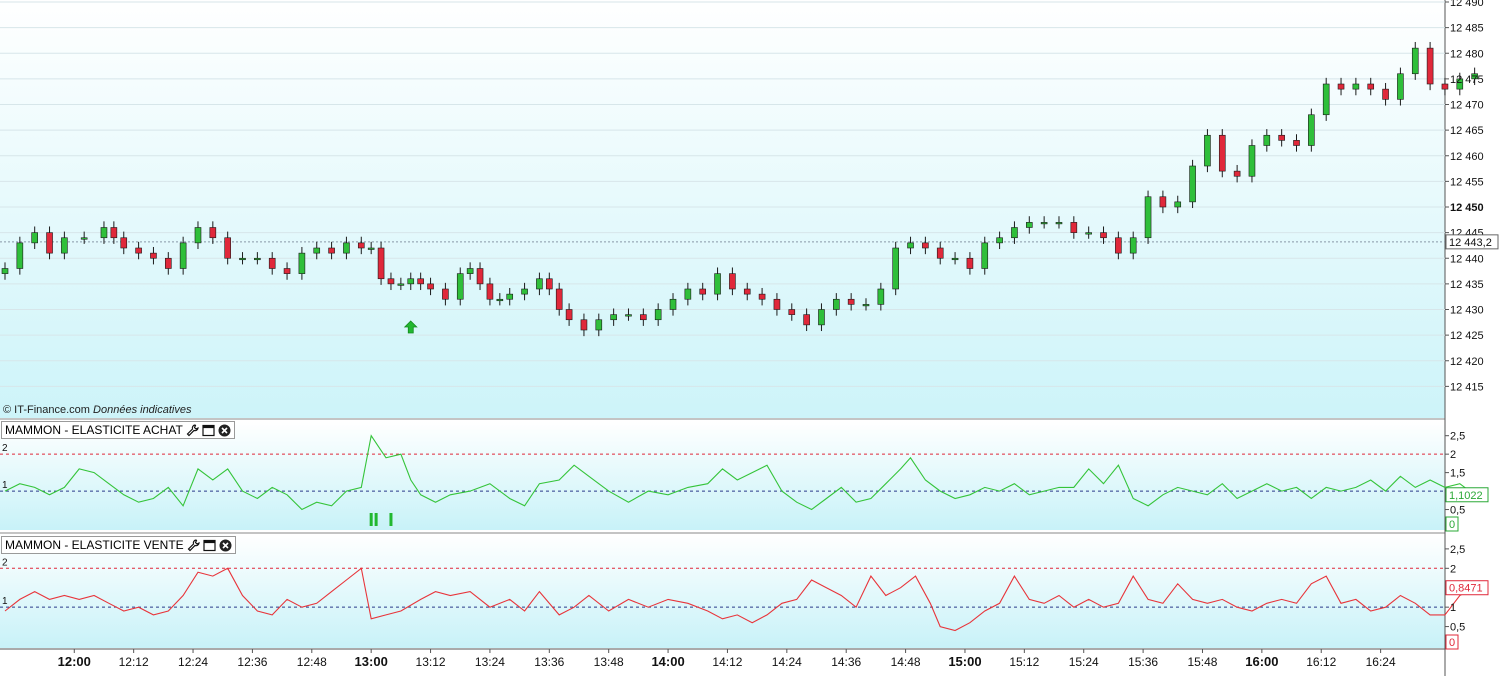 The image size is (1500, 681). I want to click on last-price-box, so click(1472, 242).